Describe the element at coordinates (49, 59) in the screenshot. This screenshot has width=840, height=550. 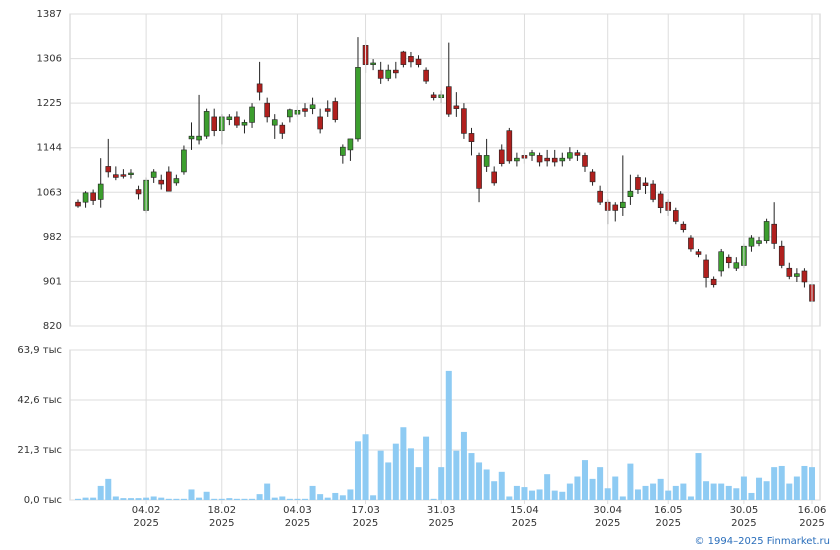
I see `y-tick-label: 1306` at that location.